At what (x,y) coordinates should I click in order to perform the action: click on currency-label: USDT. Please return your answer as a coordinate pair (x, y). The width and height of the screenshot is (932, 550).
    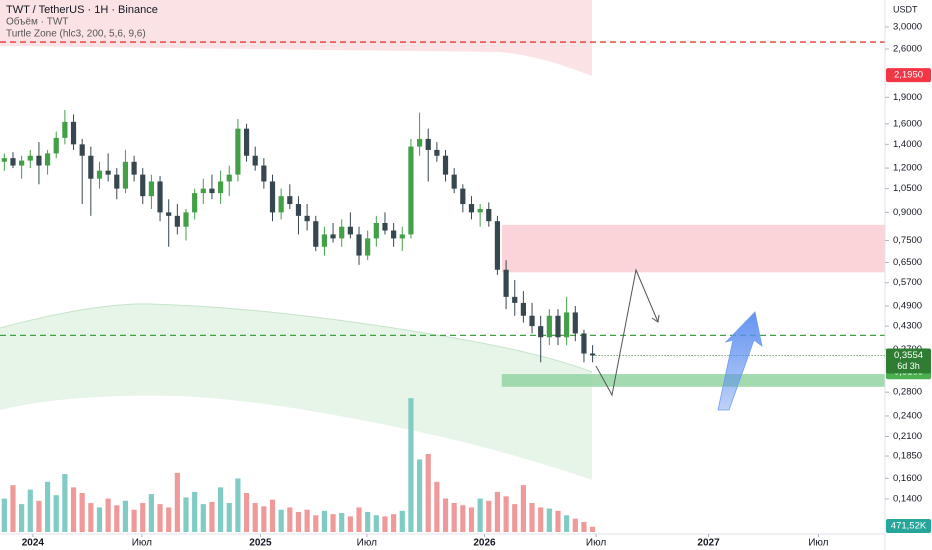
    Looking at the image, I should click on (905, 9).